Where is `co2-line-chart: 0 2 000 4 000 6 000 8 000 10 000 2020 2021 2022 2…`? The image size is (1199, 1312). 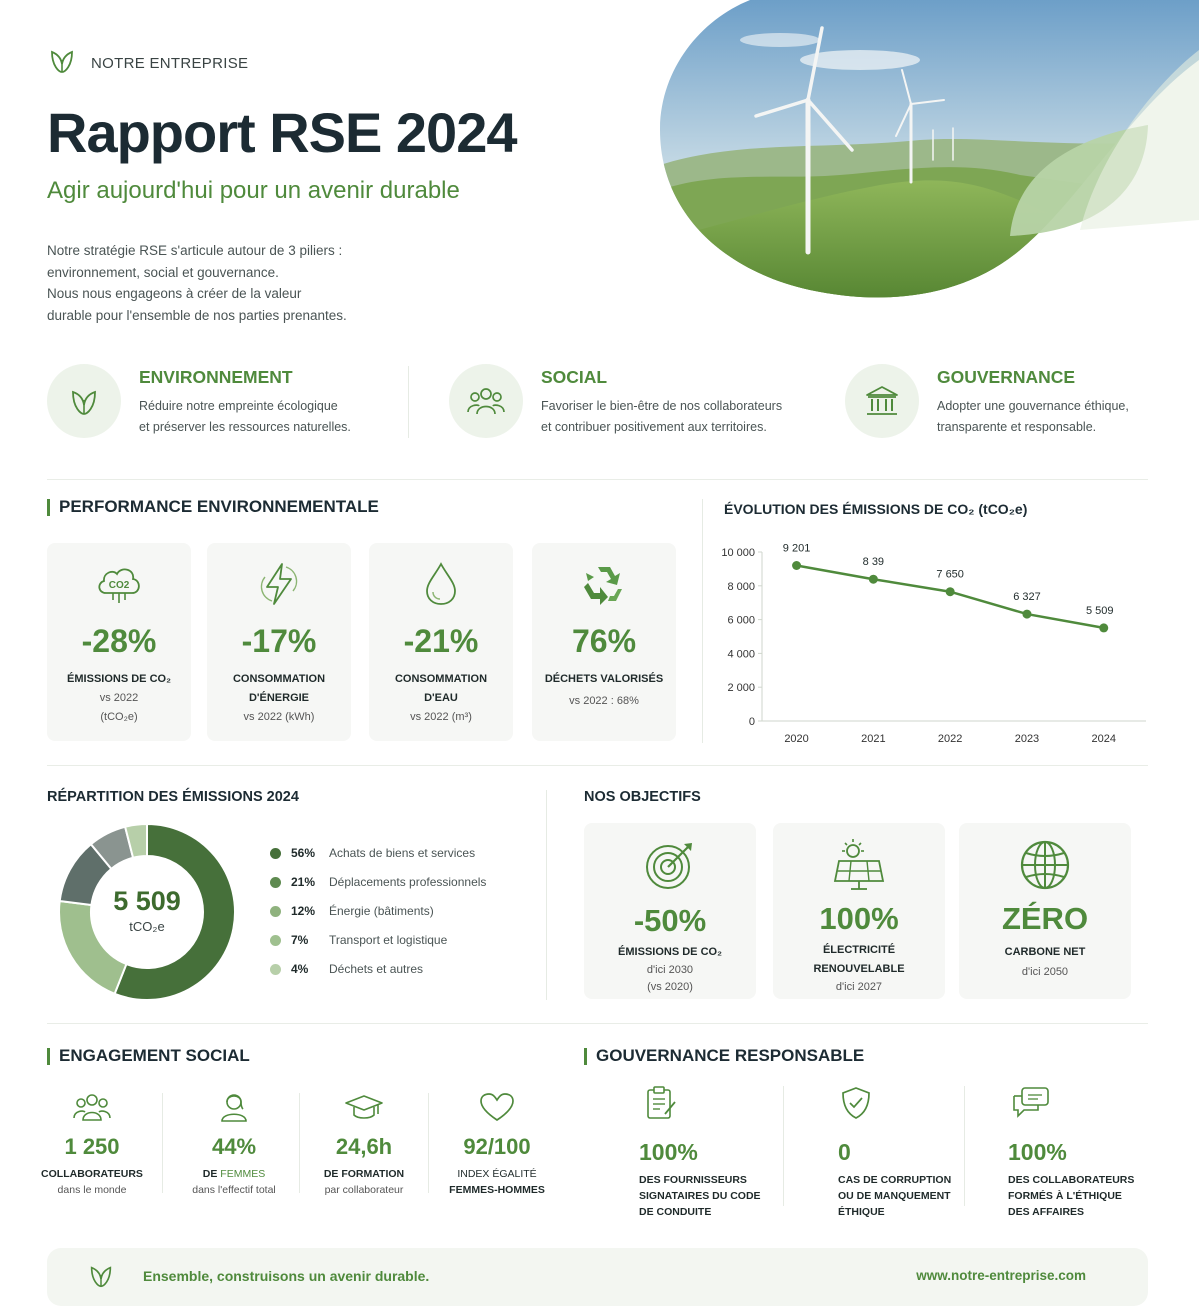 co2-line-chart: 0 2 000 4 000 6 000 8 000 10 000 2020 2021 2022 2… is located at coordinates (933, 644).